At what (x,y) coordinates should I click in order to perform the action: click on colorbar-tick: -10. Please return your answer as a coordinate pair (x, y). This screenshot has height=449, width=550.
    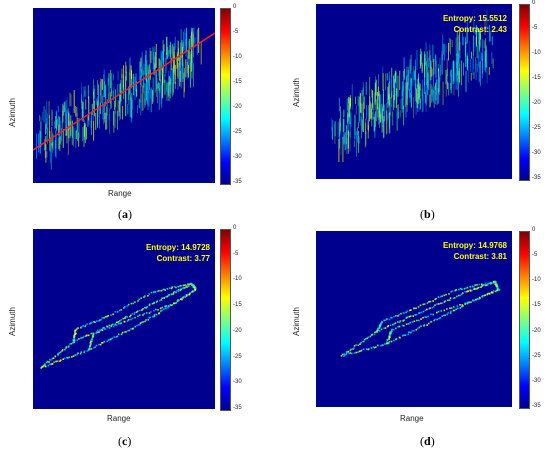
    Looking at the image, I should click on (536, 280).